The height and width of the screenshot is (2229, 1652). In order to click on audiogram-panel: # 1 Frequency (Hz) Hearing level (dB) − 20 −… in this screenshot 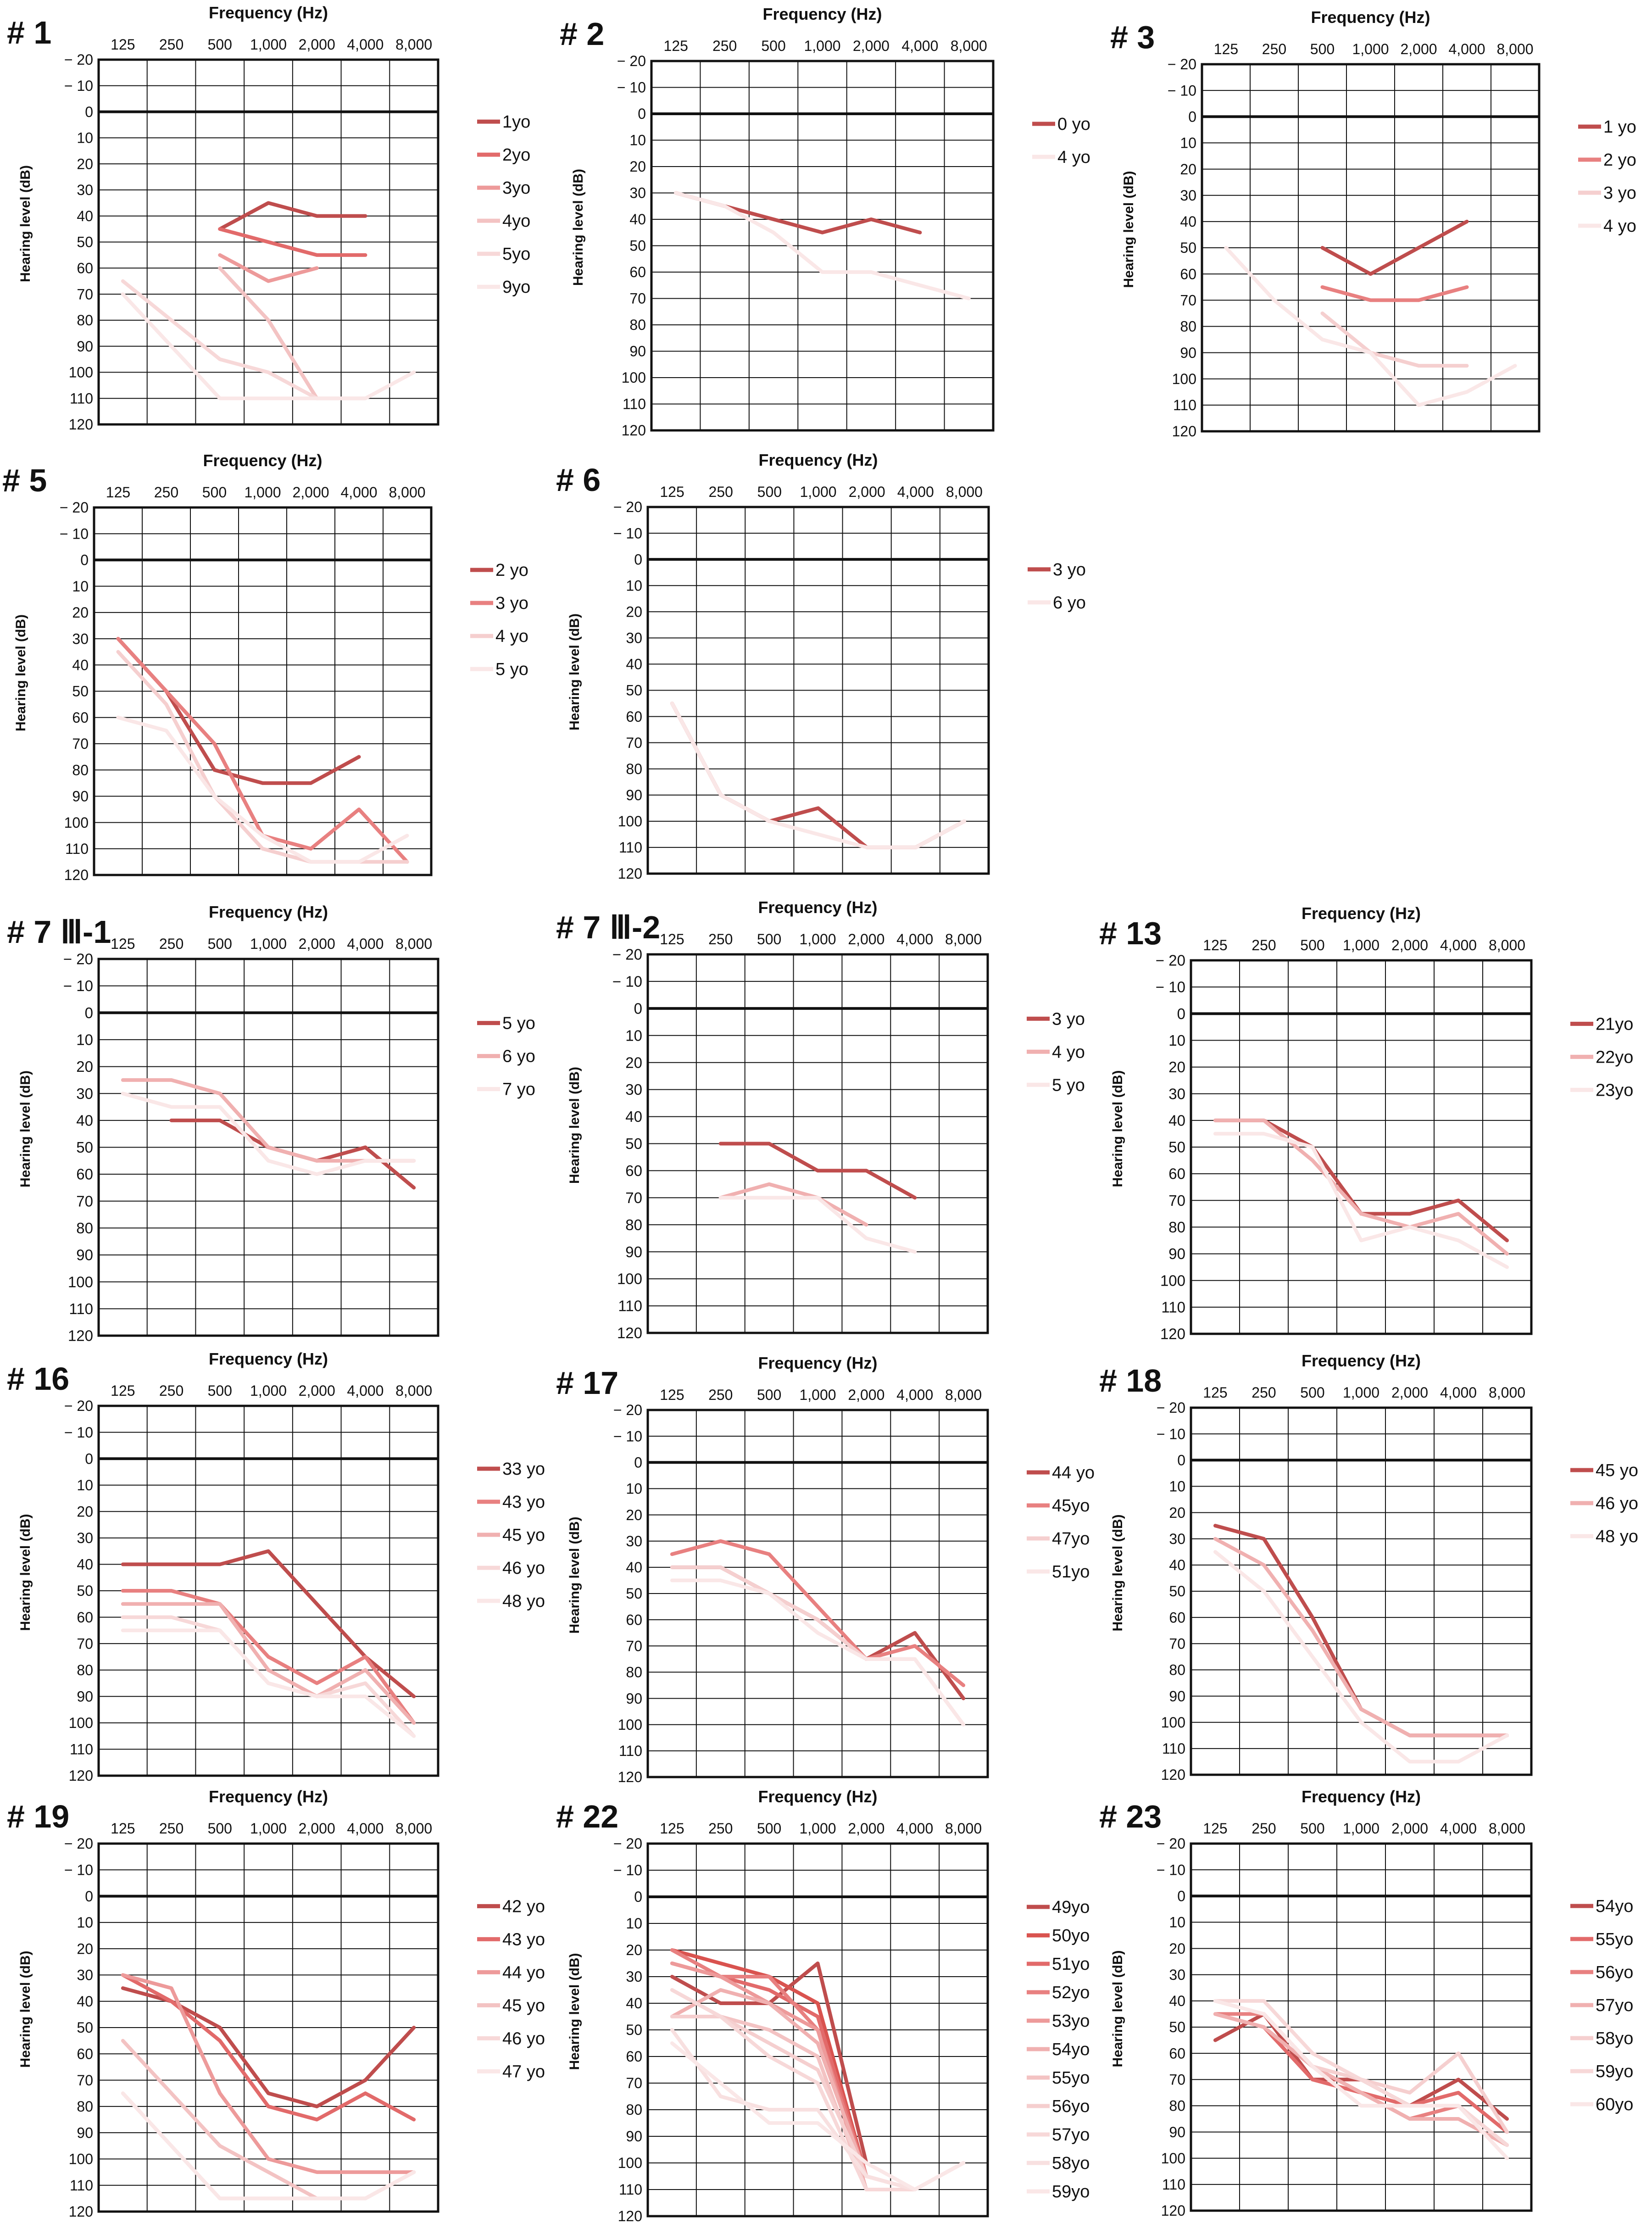, I will do `click(268, 218)`.